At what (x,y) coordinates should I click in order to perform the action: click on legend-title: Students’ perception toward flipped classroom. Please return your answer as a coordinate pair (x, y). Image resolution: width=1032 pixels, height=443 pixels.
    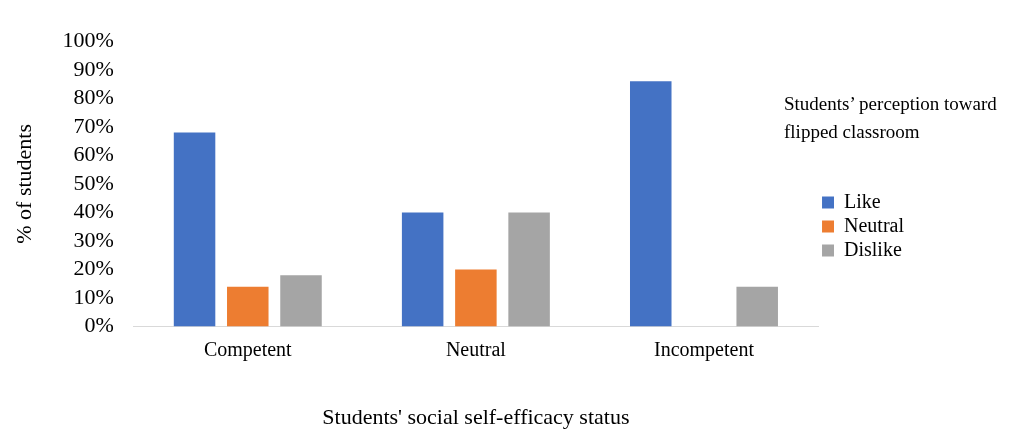
    Looking at the image, I should click on (891, 118).